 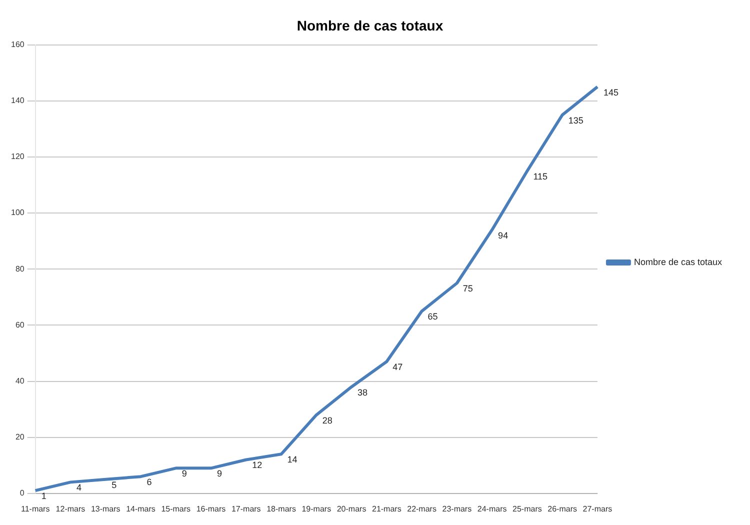 What do you see at coordinates (114, 485) in the screenshot?
I see `data-label: 5` at bounding box center [114, 485].